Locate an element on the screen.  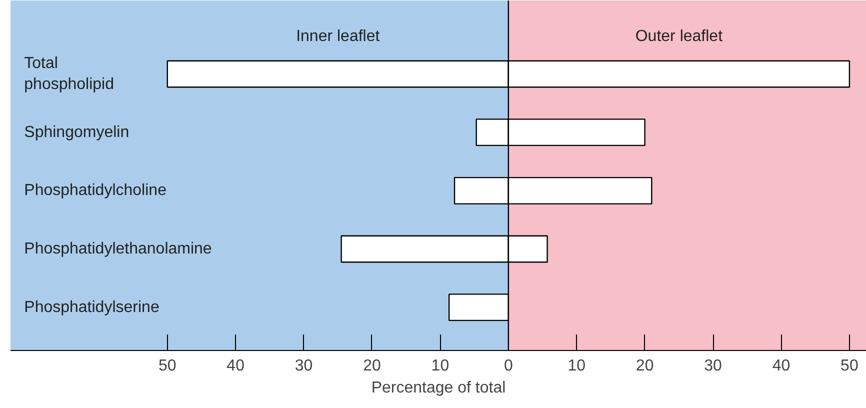
y-tick-label: Phosphatidylserine is located at coordinates (92, 307).